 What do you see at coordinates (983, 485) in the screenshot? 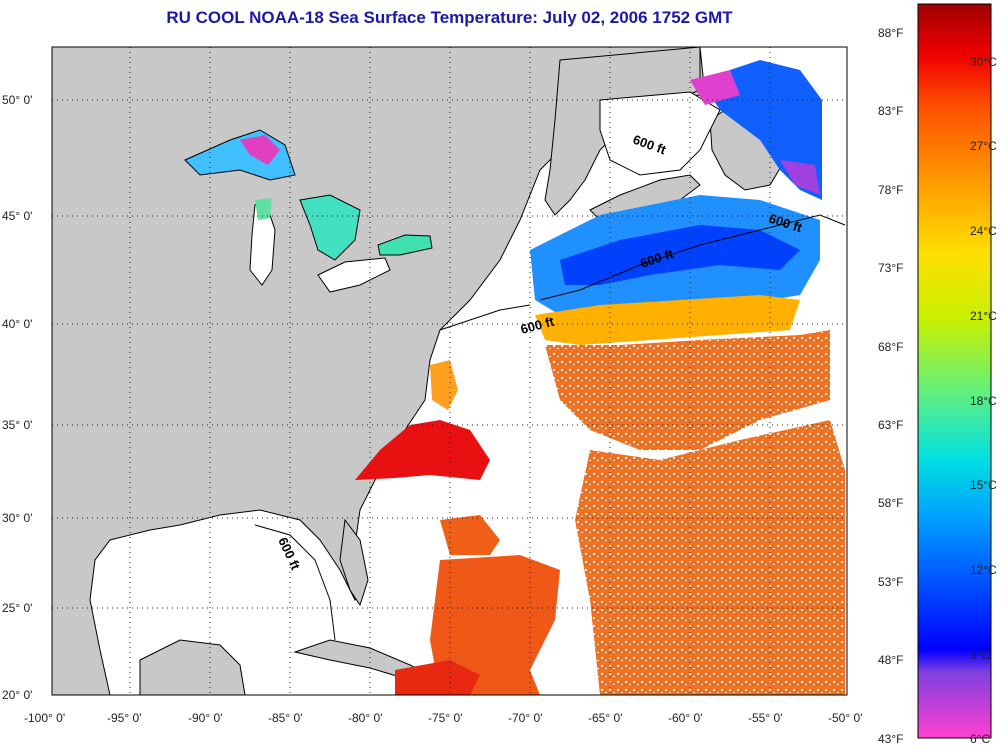
I see `colorbar-c-label: 15°C` at bounding box center [983, 485].